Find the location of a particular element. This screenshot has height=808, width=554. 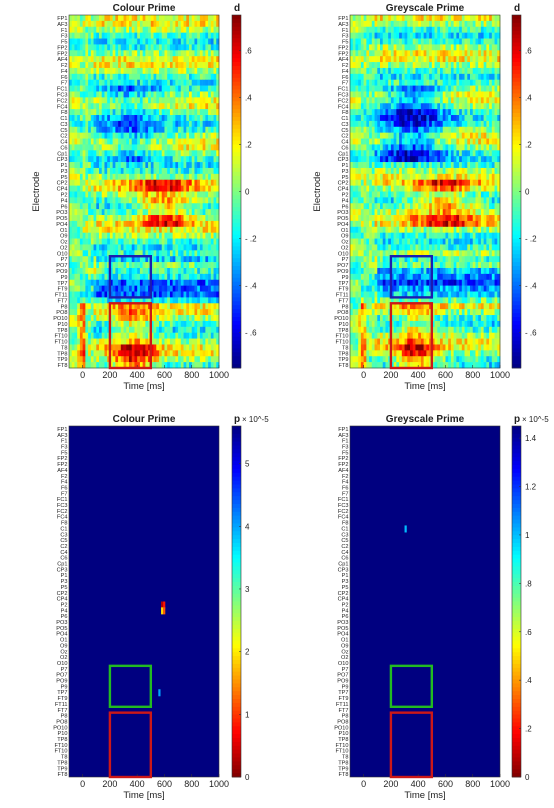

electrode-label: C6 is located at coordinates (63, 148).